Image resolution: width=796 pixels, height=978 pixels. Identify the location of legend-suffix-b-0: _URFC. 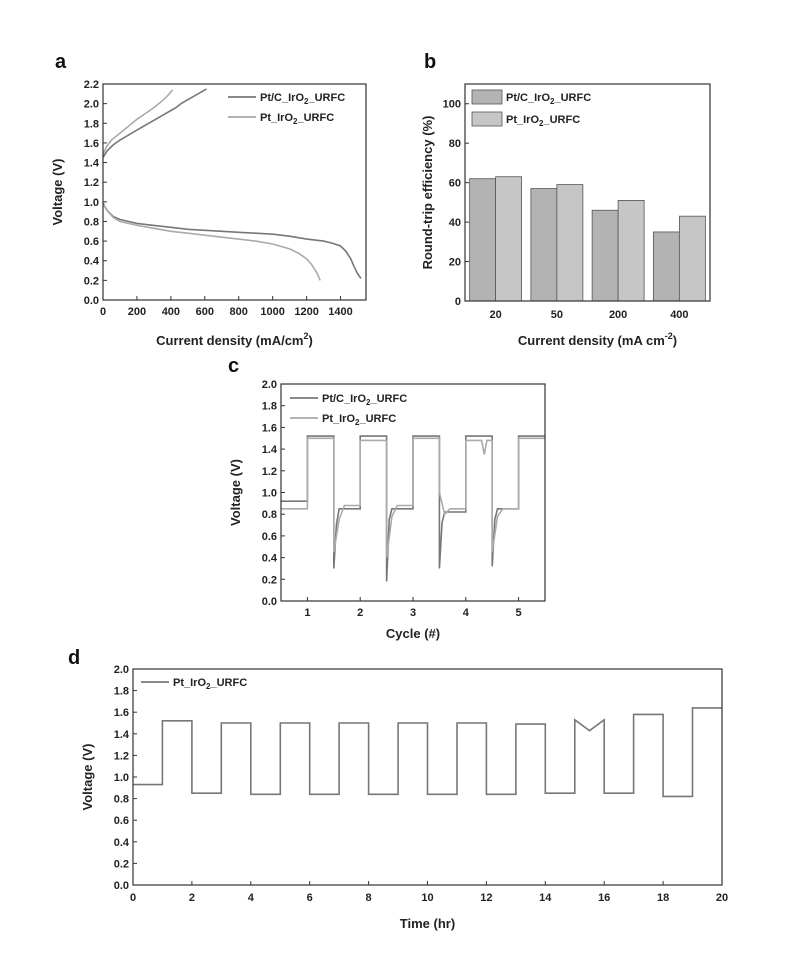
(572, 98).